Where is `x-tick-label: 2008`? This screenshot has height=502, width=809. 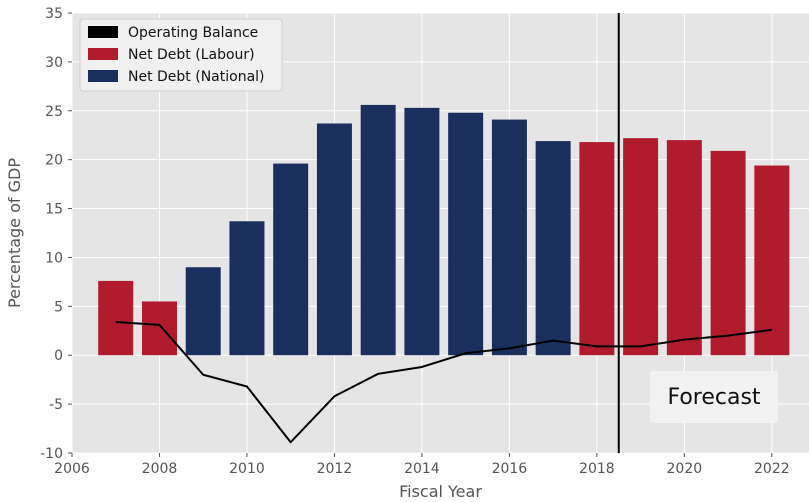 x-tick-label: 2008 is located at coordinates (160, 469).